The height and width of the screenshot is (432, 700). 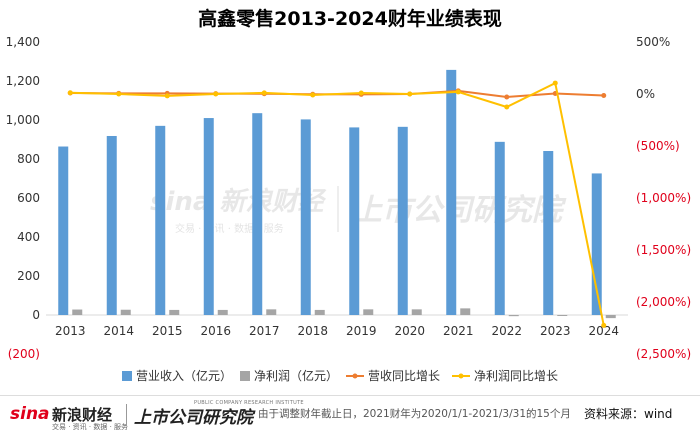 What do you see at coordinates (245, 376) in the screenshot?
I see `legend-net-profit-swatch` at bounding box center [245, 376].